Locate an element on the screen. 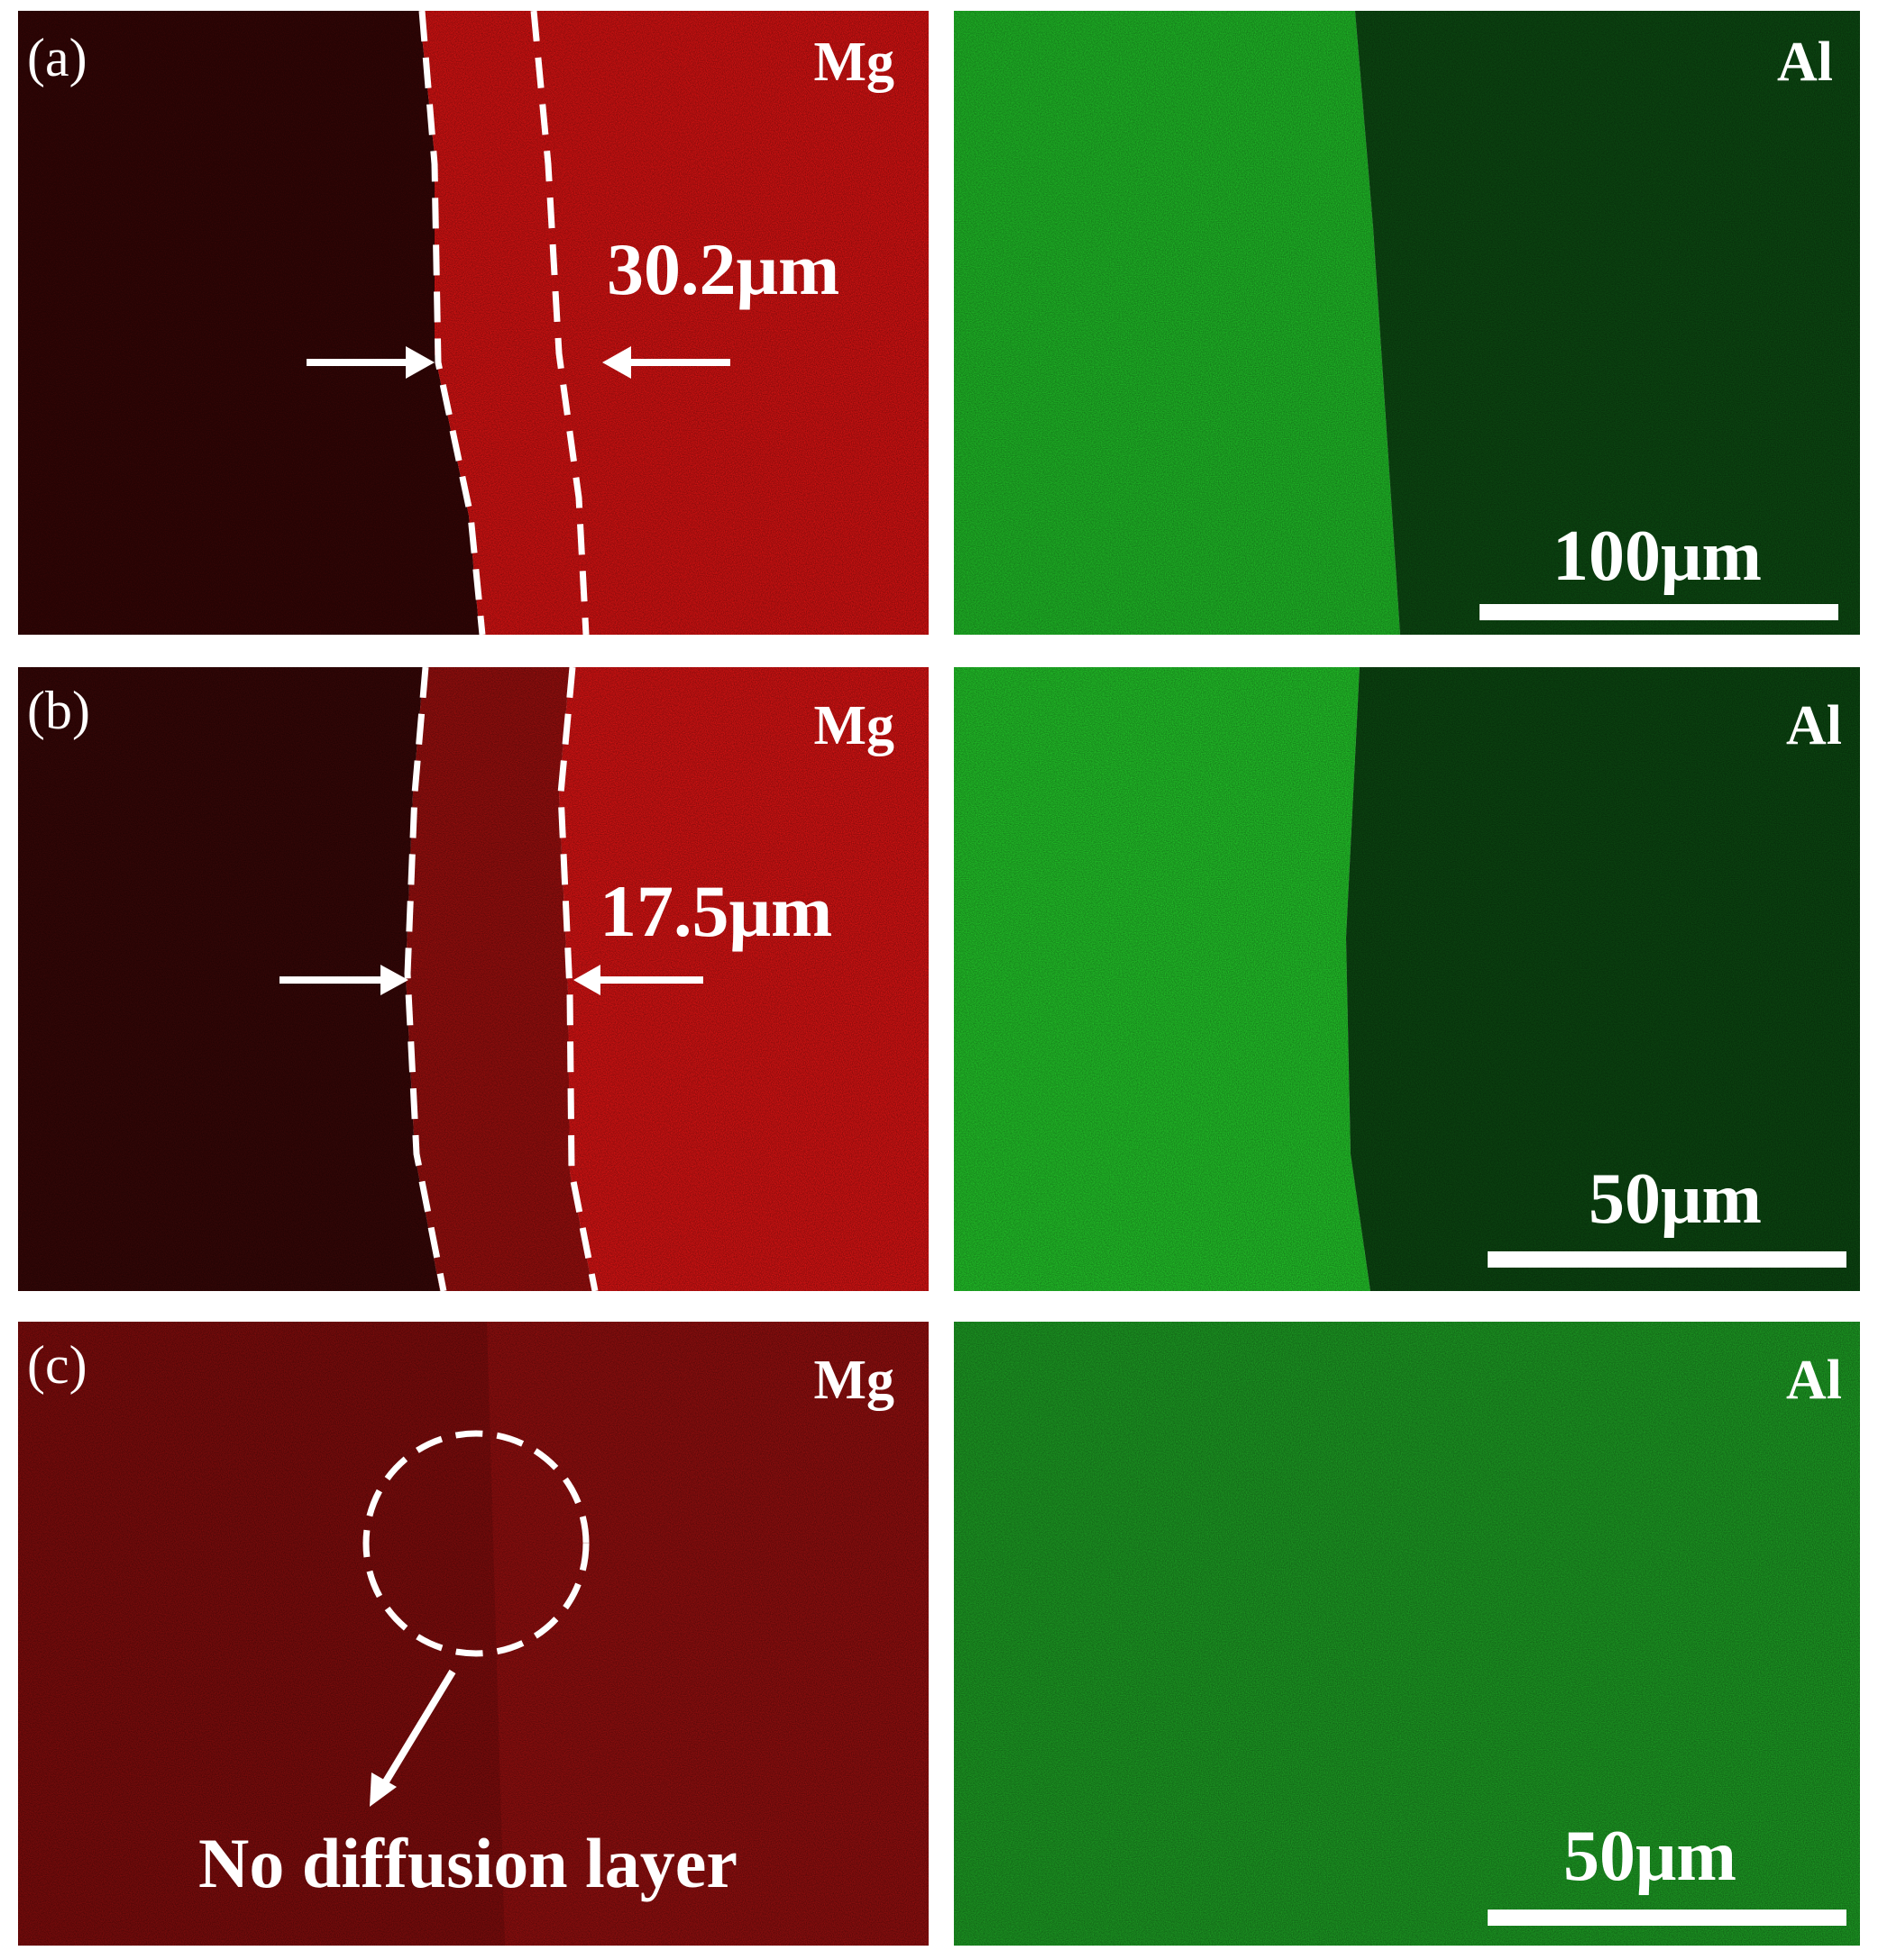  panel-b-scale-bar is located at coordinates (1667, 1259).